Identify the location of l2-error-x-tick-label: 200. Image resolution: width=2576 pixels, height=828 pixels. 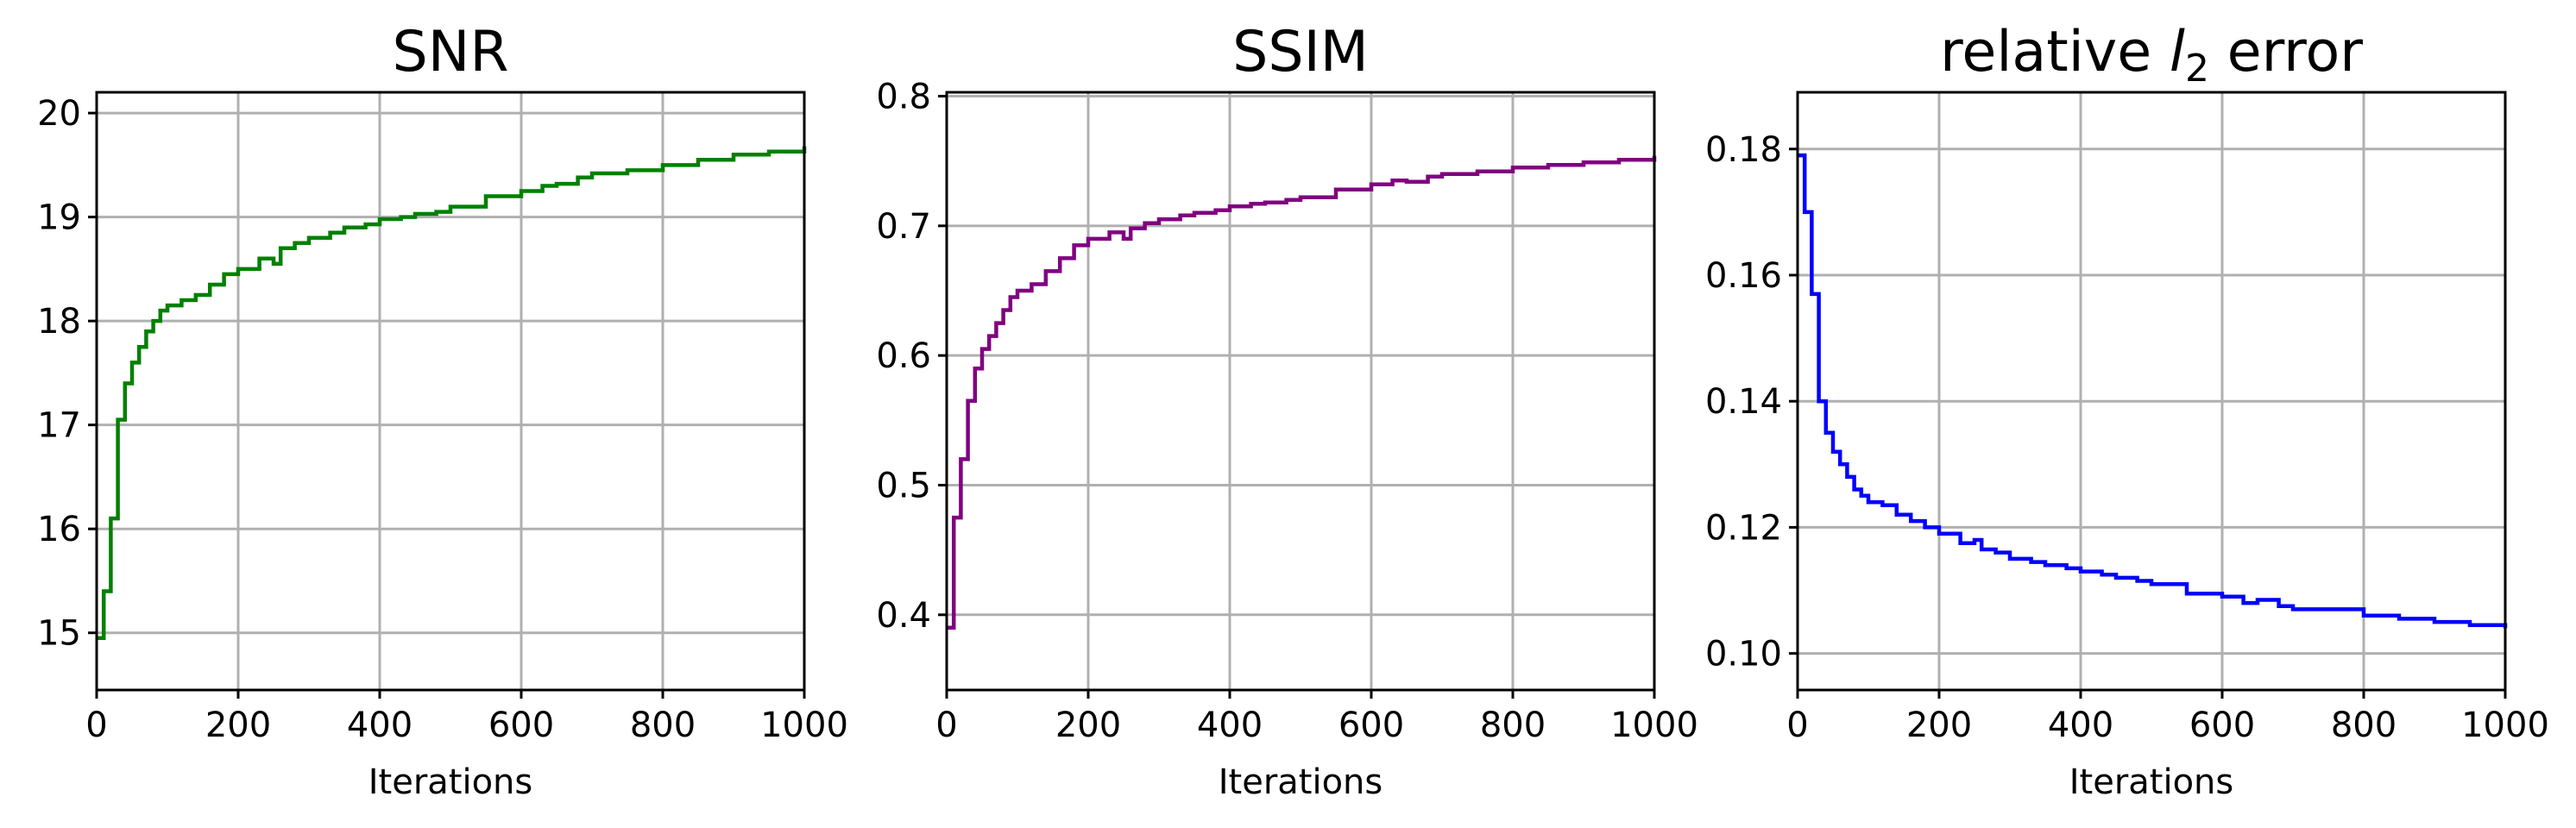
(1939, 726).